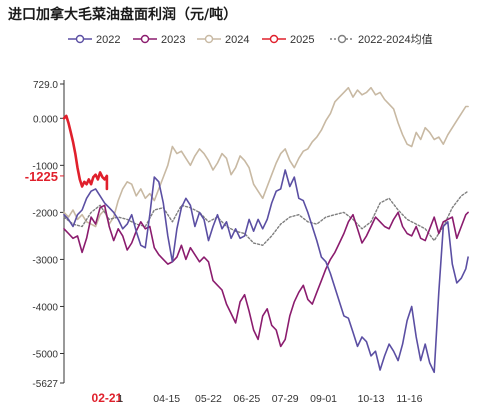 This screenshot has width=491, height=408. I want to click on legend-label-2: 2024, so click(237, 40).